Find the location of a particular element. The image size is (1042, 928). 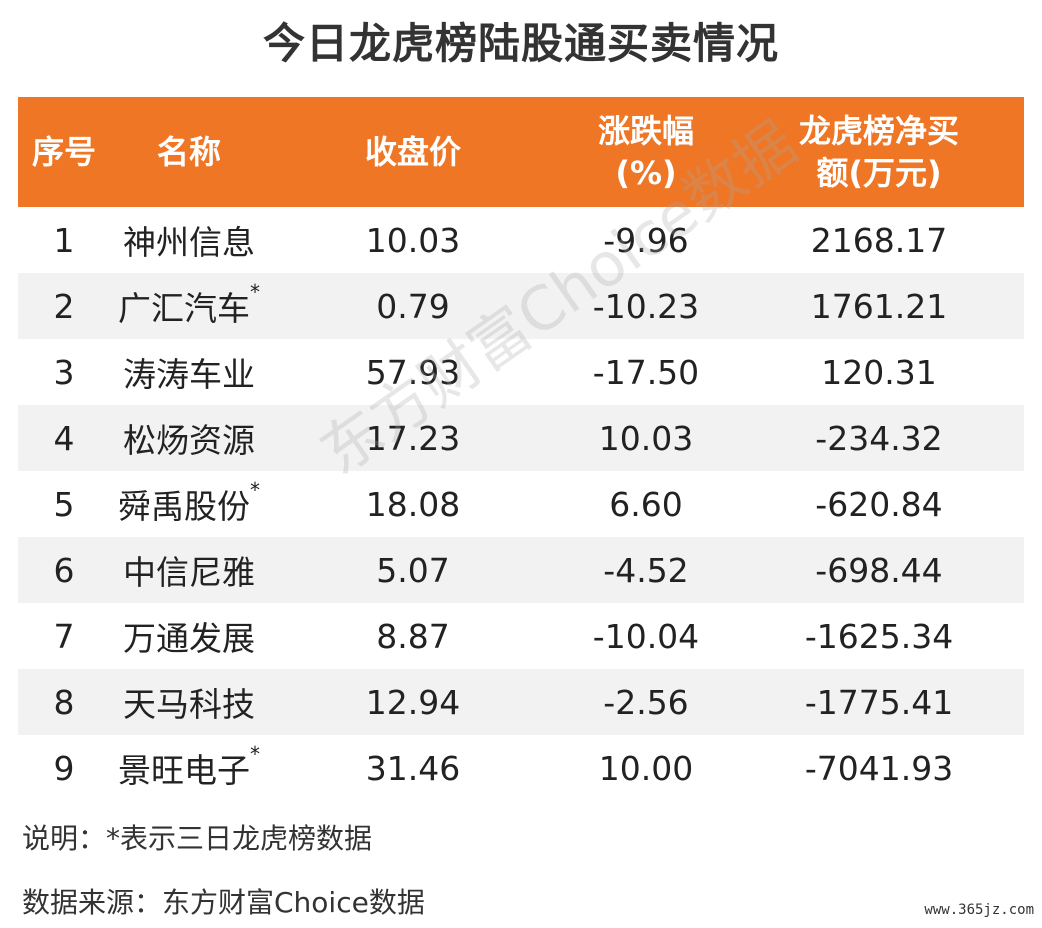

cell-close: 57.93 is located at coordinates (413, 372).